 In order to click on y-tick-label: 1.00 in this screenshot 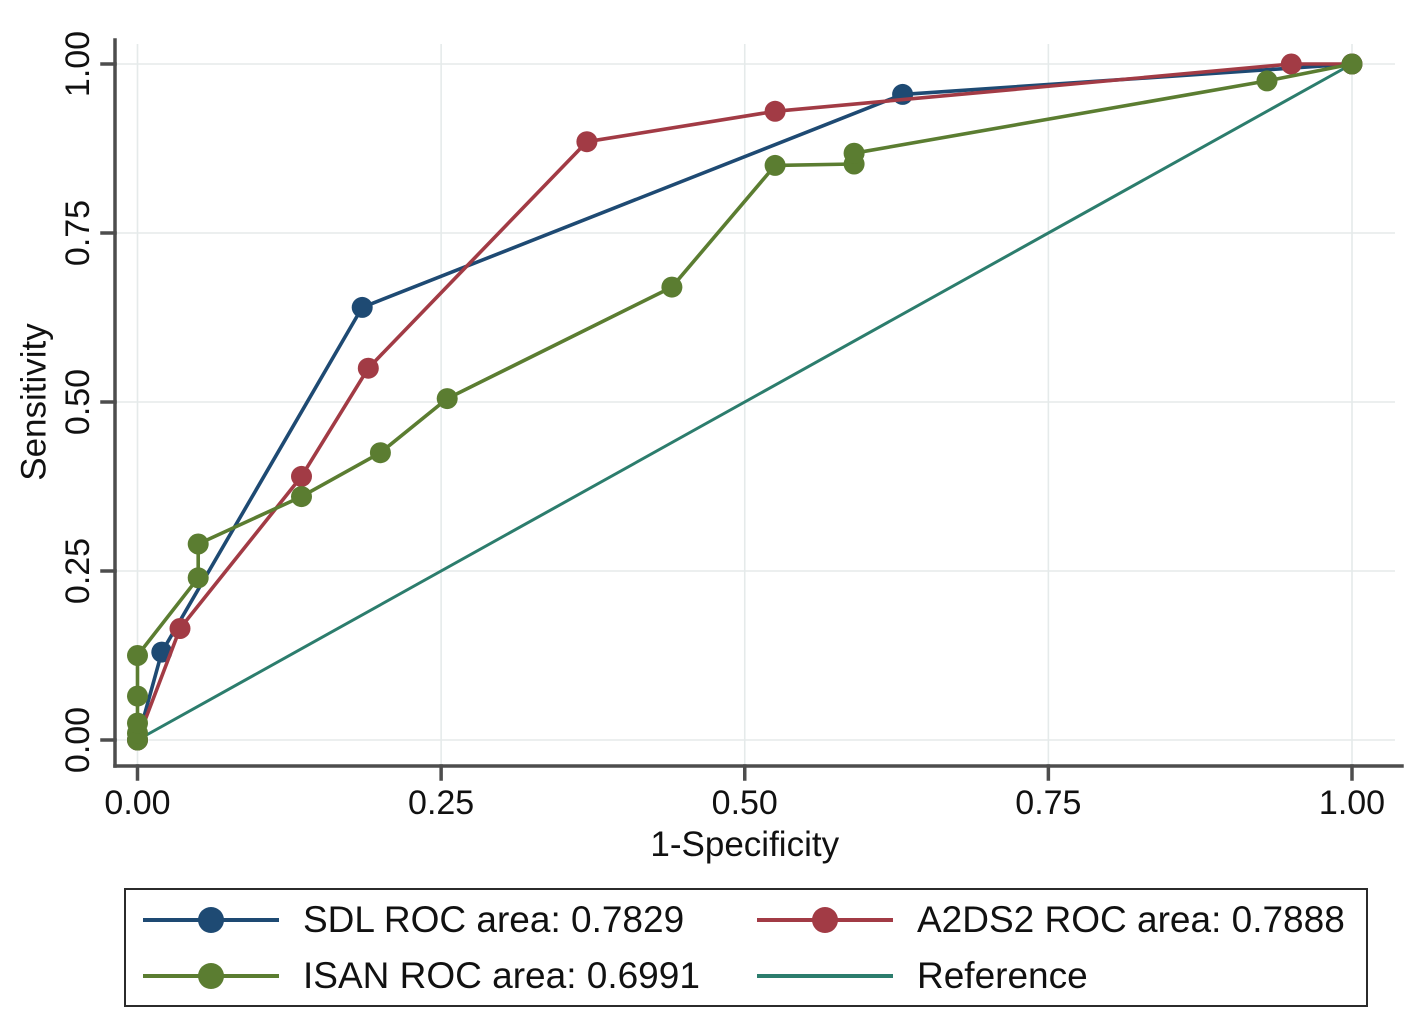, I will do `click(78, 64)`.